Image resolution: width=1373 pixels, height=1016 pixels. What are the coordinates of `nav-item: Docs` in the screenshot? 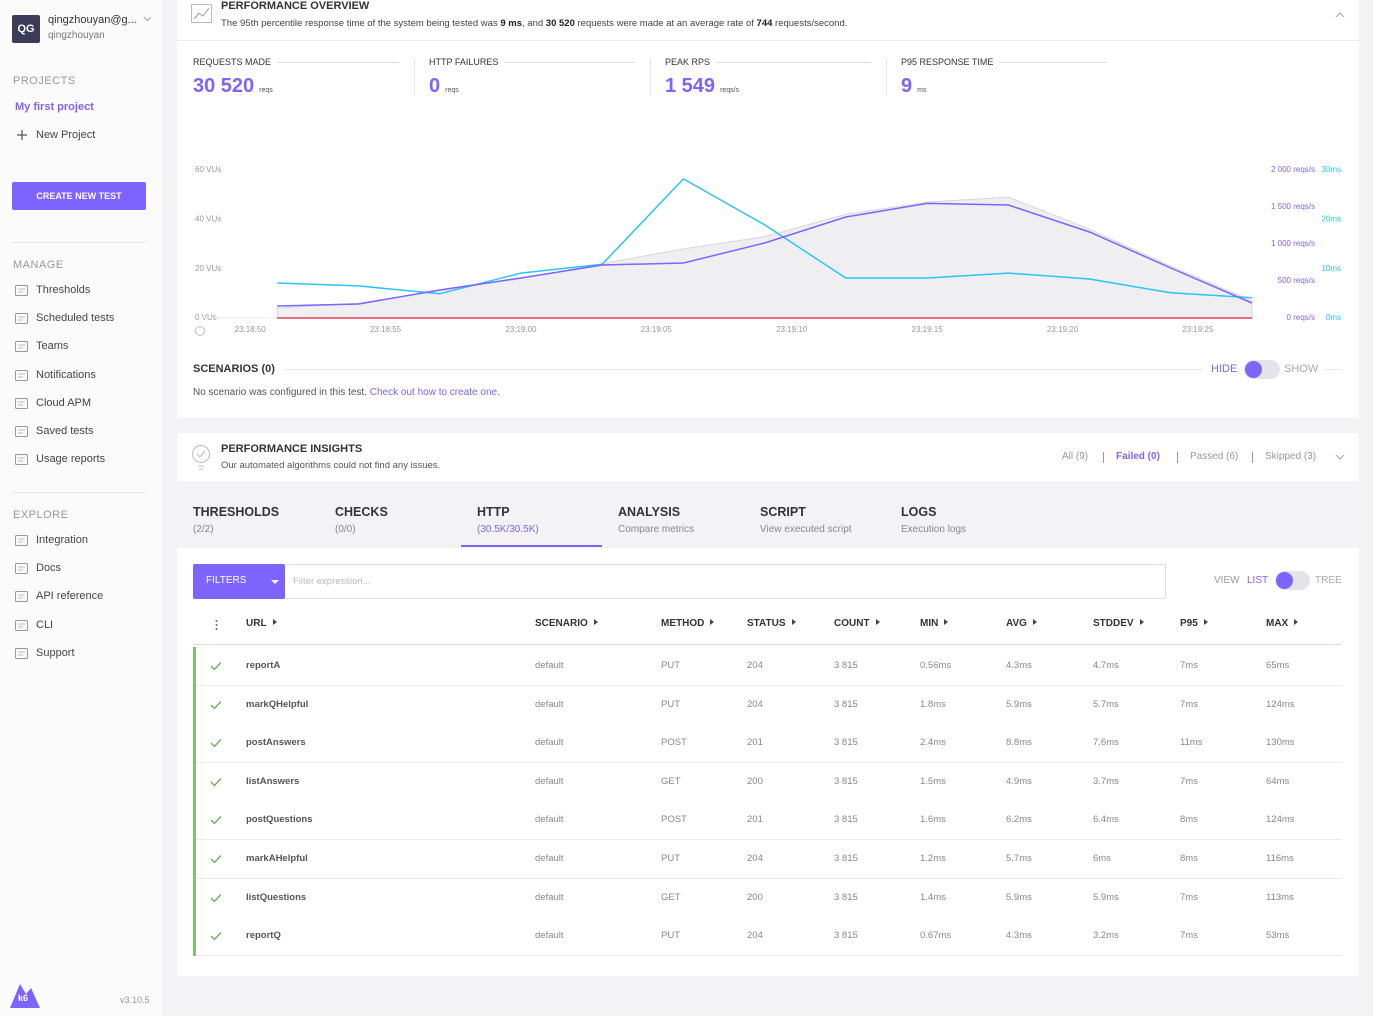 It's located at (49, 568).